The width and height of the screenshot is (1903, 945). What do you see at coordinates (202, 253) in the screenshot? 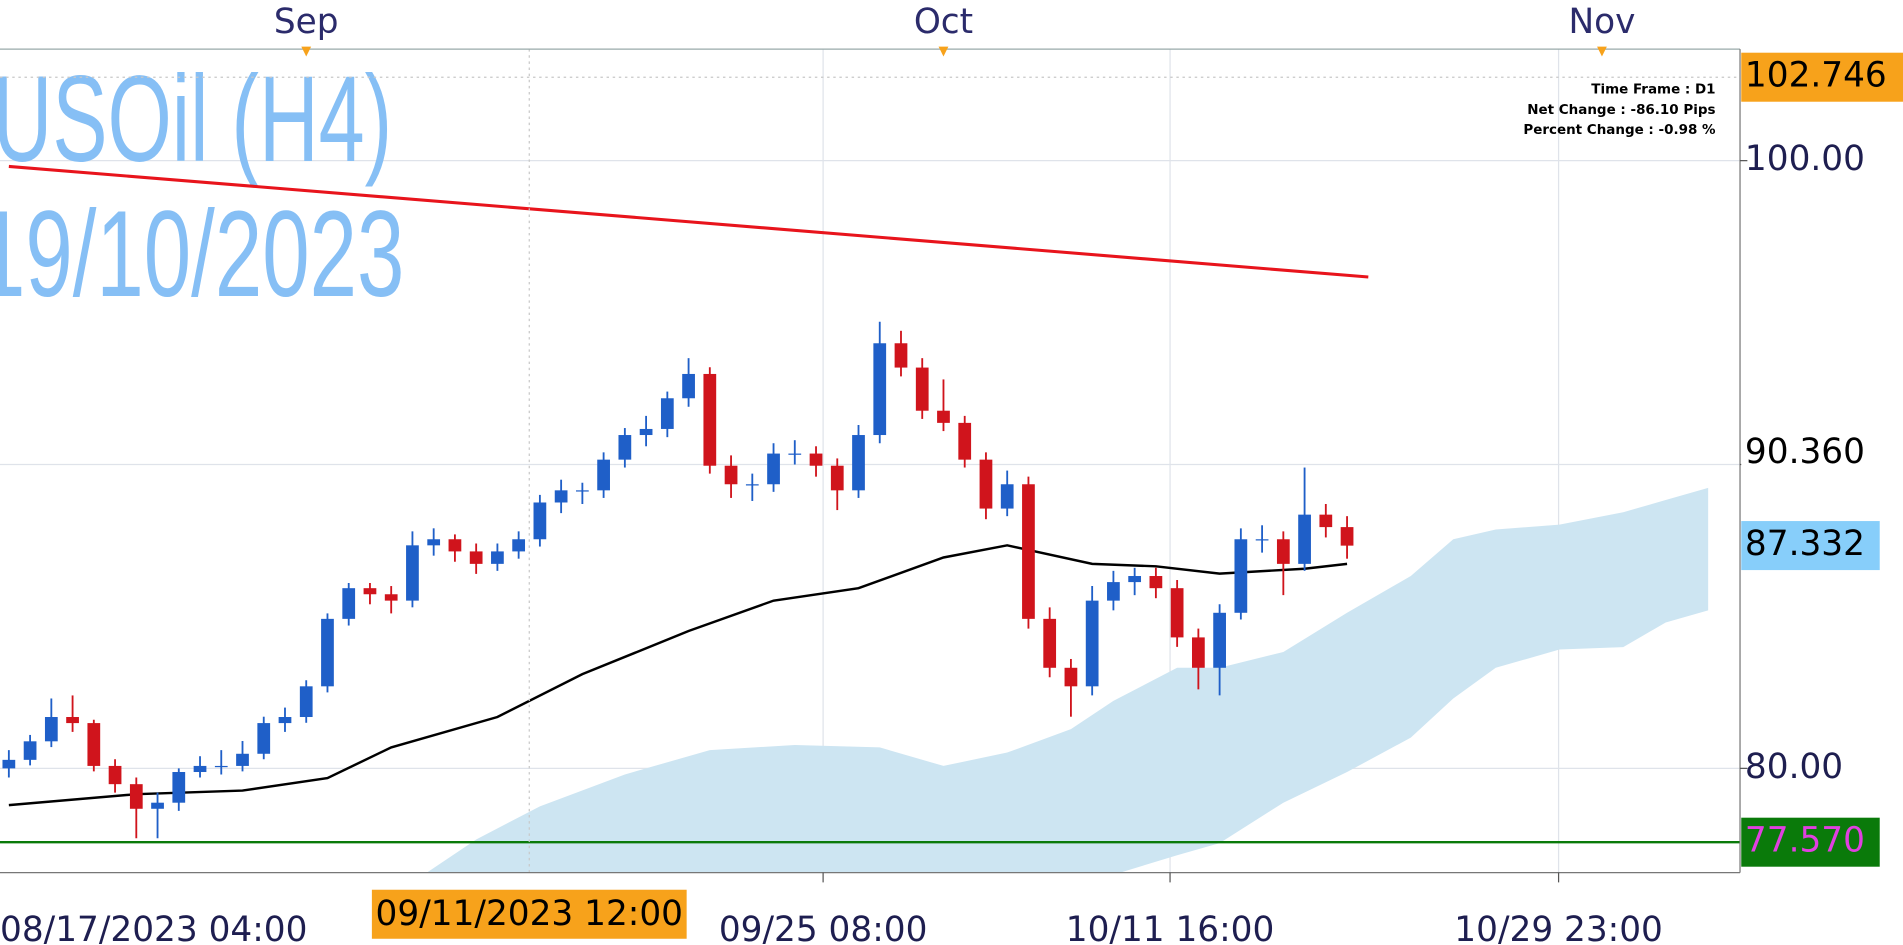
I see `date-watermark: 19/10/2023` at bounding box center [202, 253].